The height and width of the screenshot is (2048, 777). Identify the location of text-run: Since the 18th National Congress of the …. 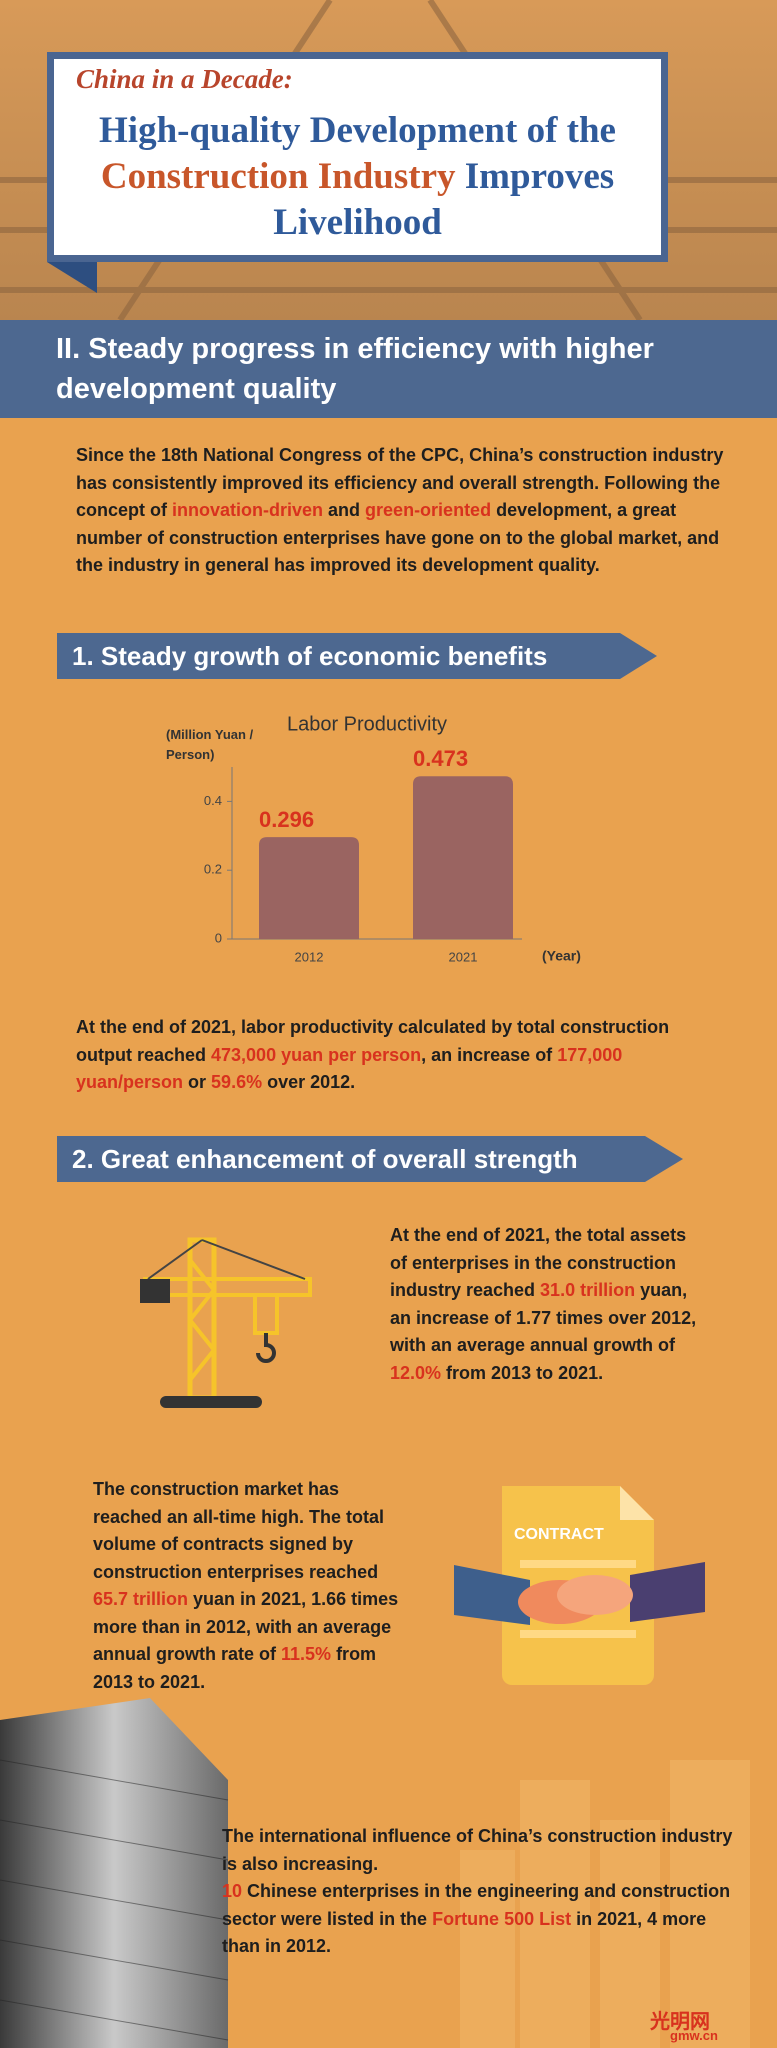
(400, 482).